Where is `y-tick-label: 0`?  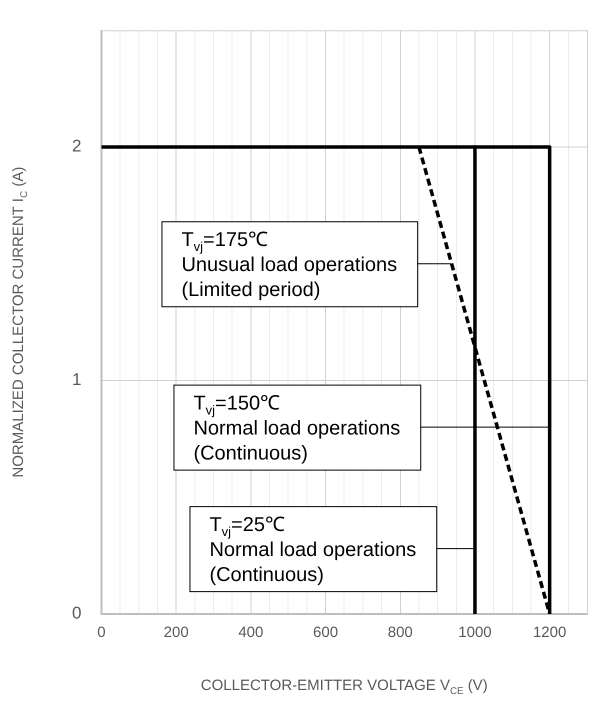
y-tick-label: 0 is located at coordinates (77, 613).